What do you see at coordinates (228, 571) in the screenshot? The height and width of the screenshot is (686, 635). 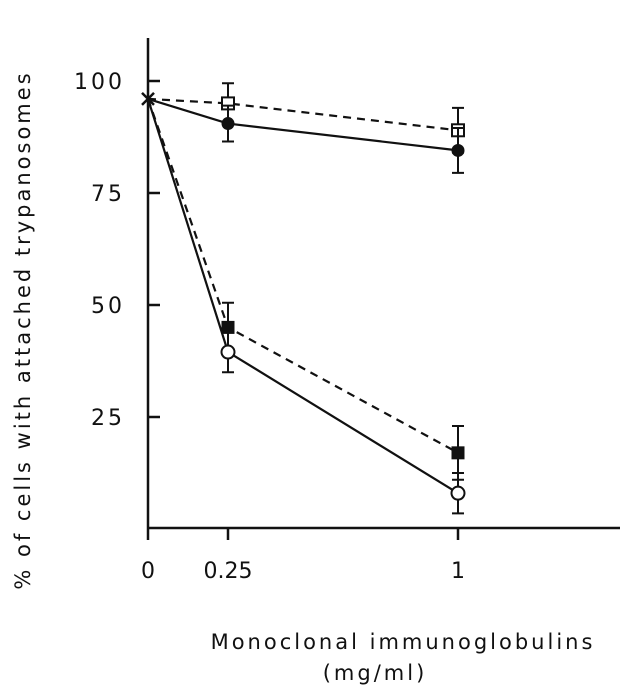 I see `x-tick-label-0.25: 0.25` at bounding box center [228, 571].